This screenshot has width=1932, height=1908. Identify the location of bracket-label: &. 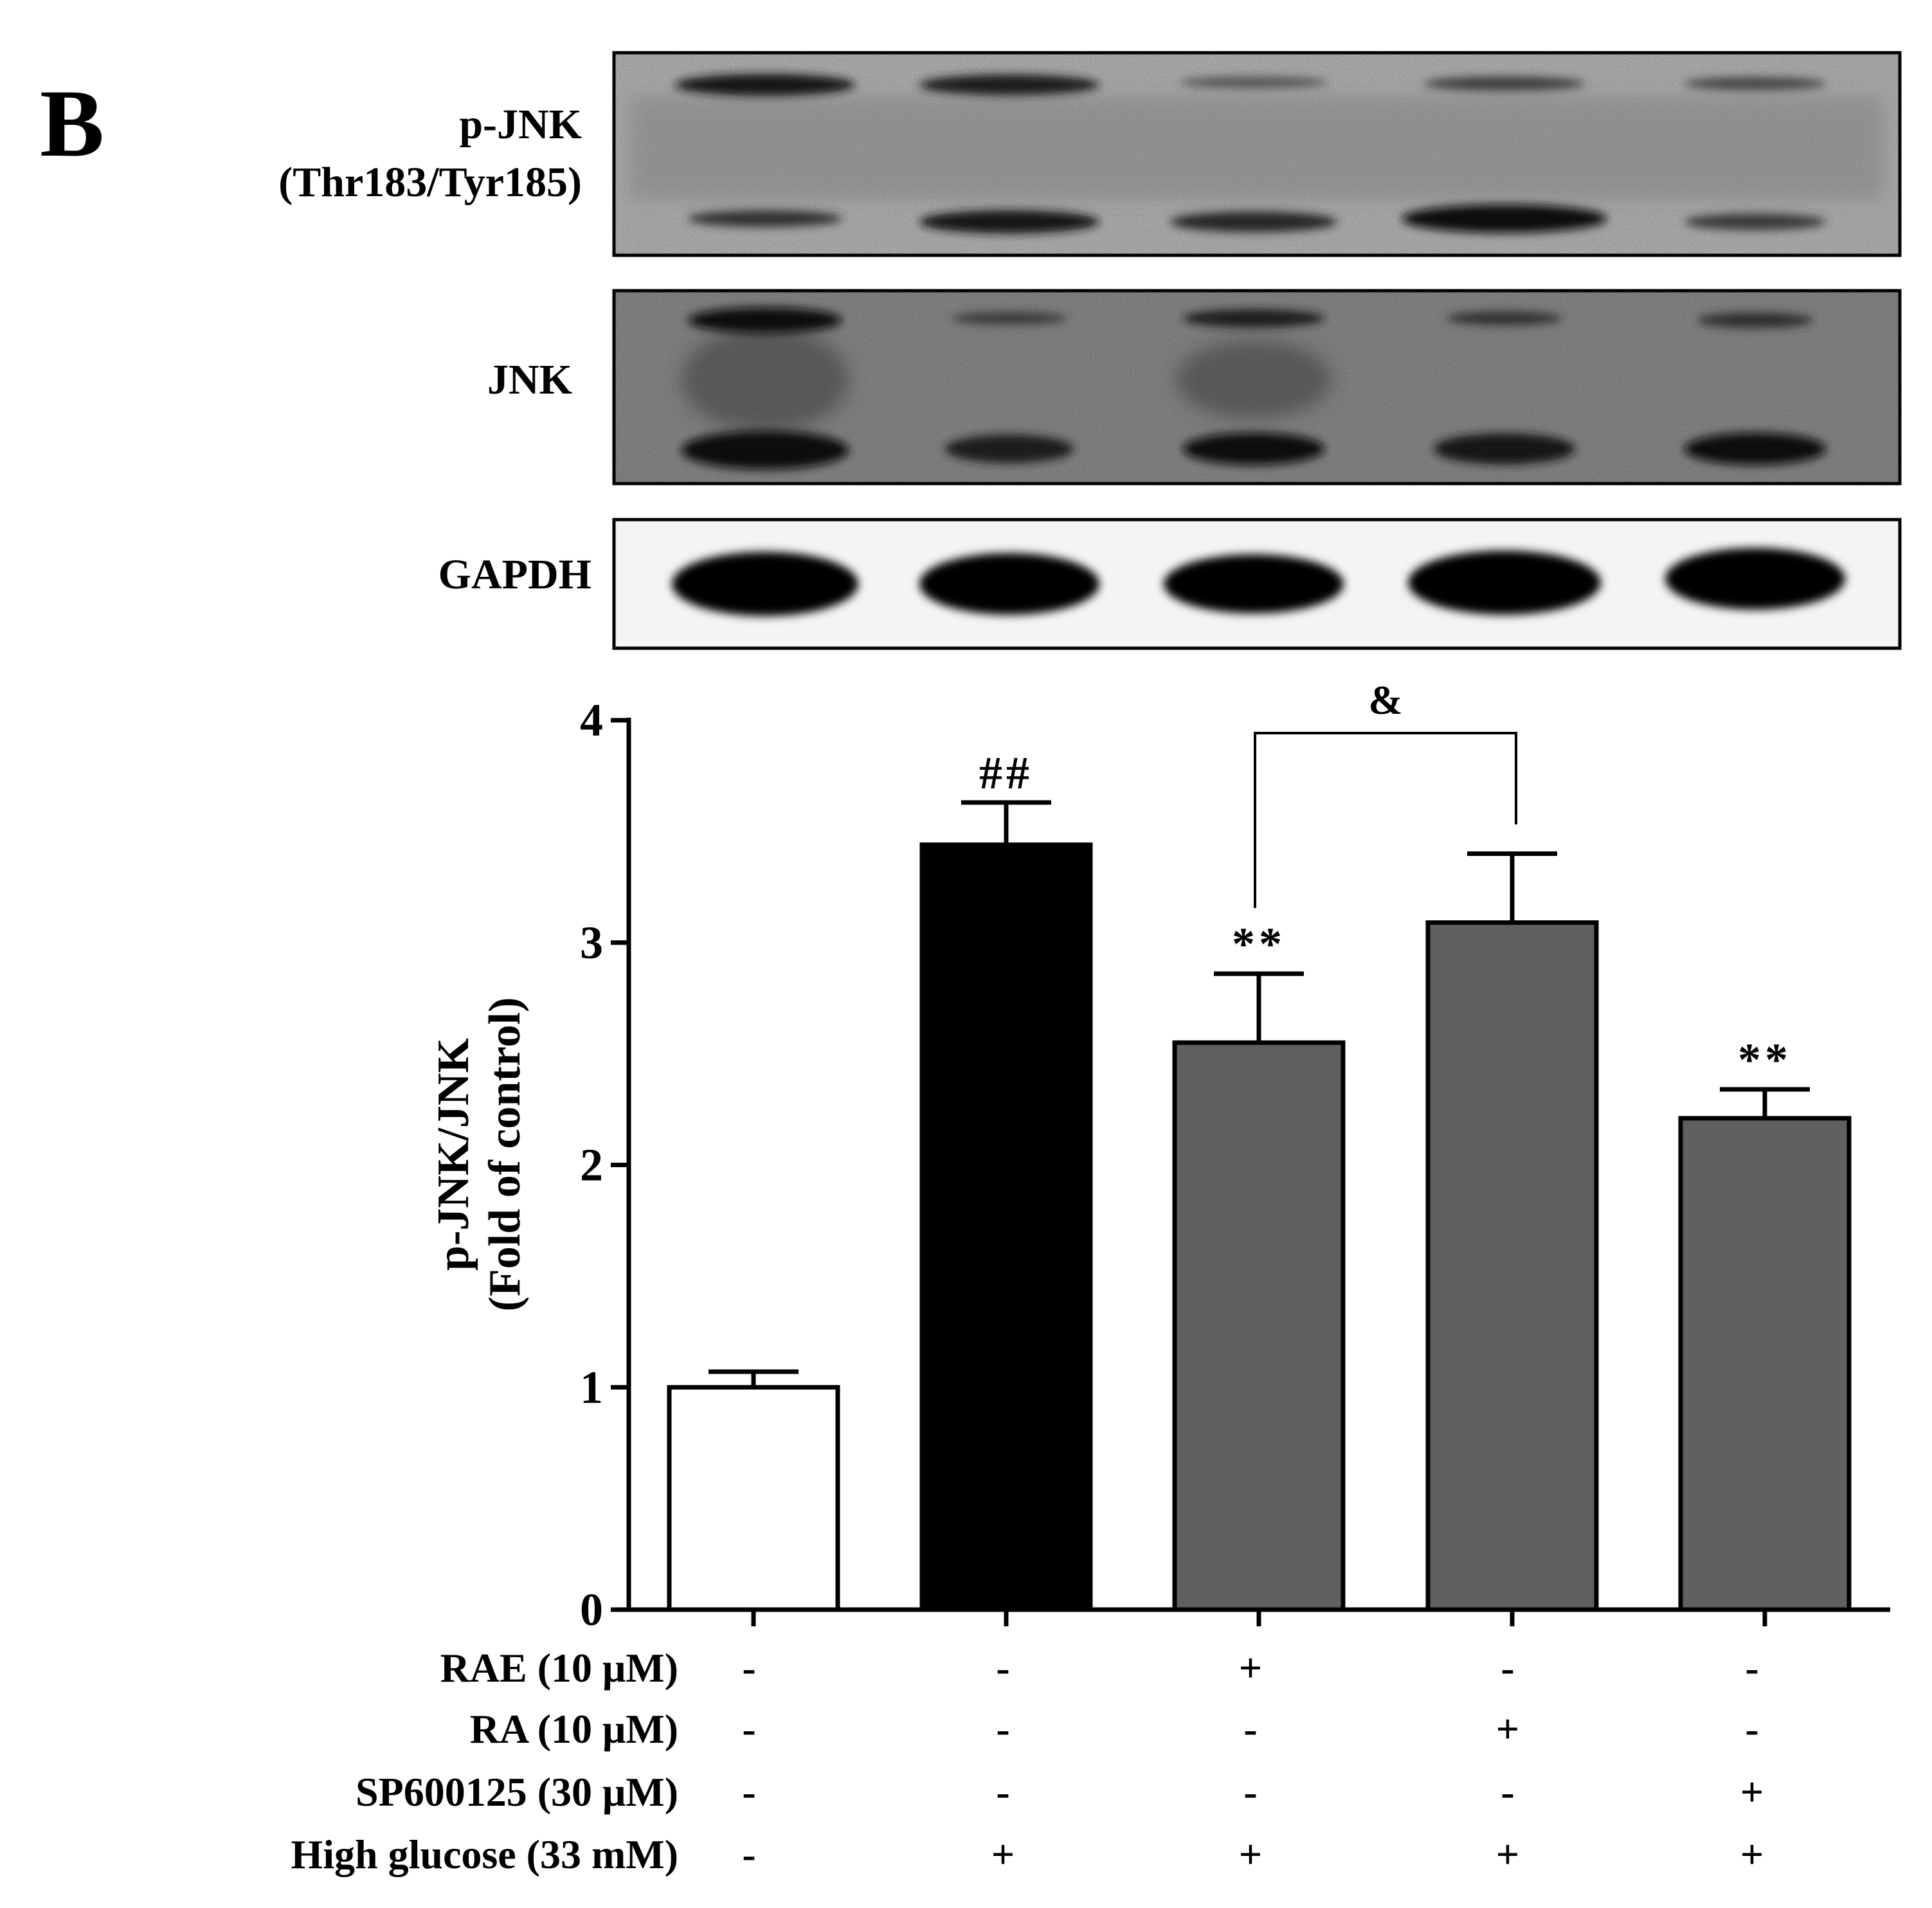
(1385, 700).